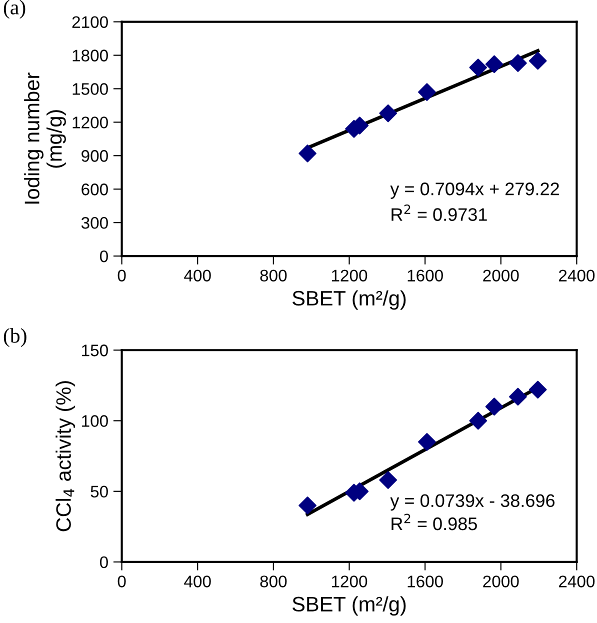 This screenshot has width=597, height=623. I want to click on y-tick-label: 1500, so click(90, 89).